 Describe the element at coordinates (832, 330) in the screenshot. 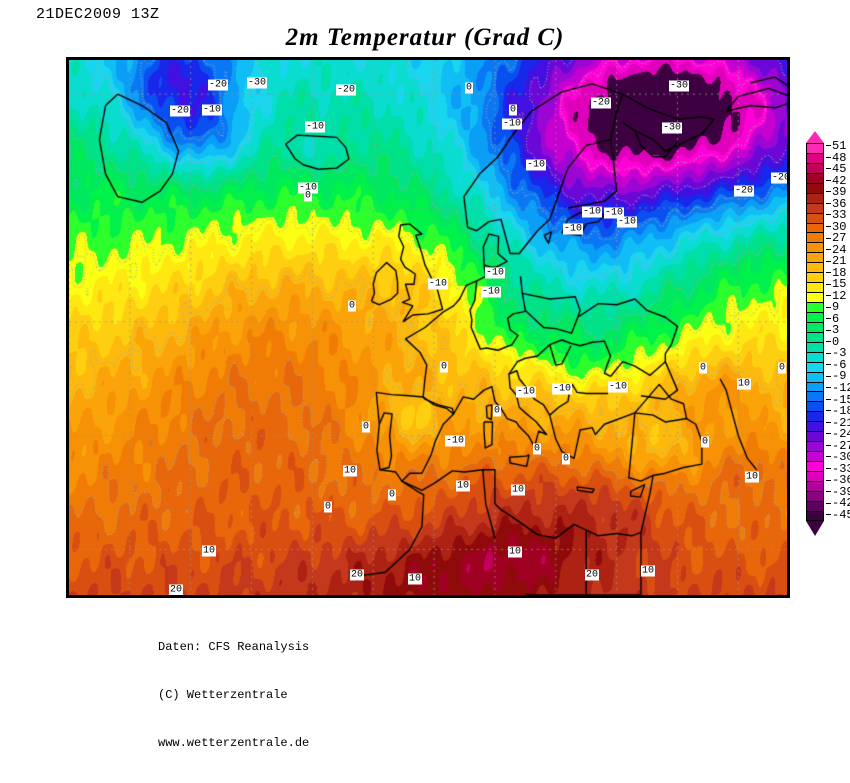

I see `colorbar-tick: 3` at that location.